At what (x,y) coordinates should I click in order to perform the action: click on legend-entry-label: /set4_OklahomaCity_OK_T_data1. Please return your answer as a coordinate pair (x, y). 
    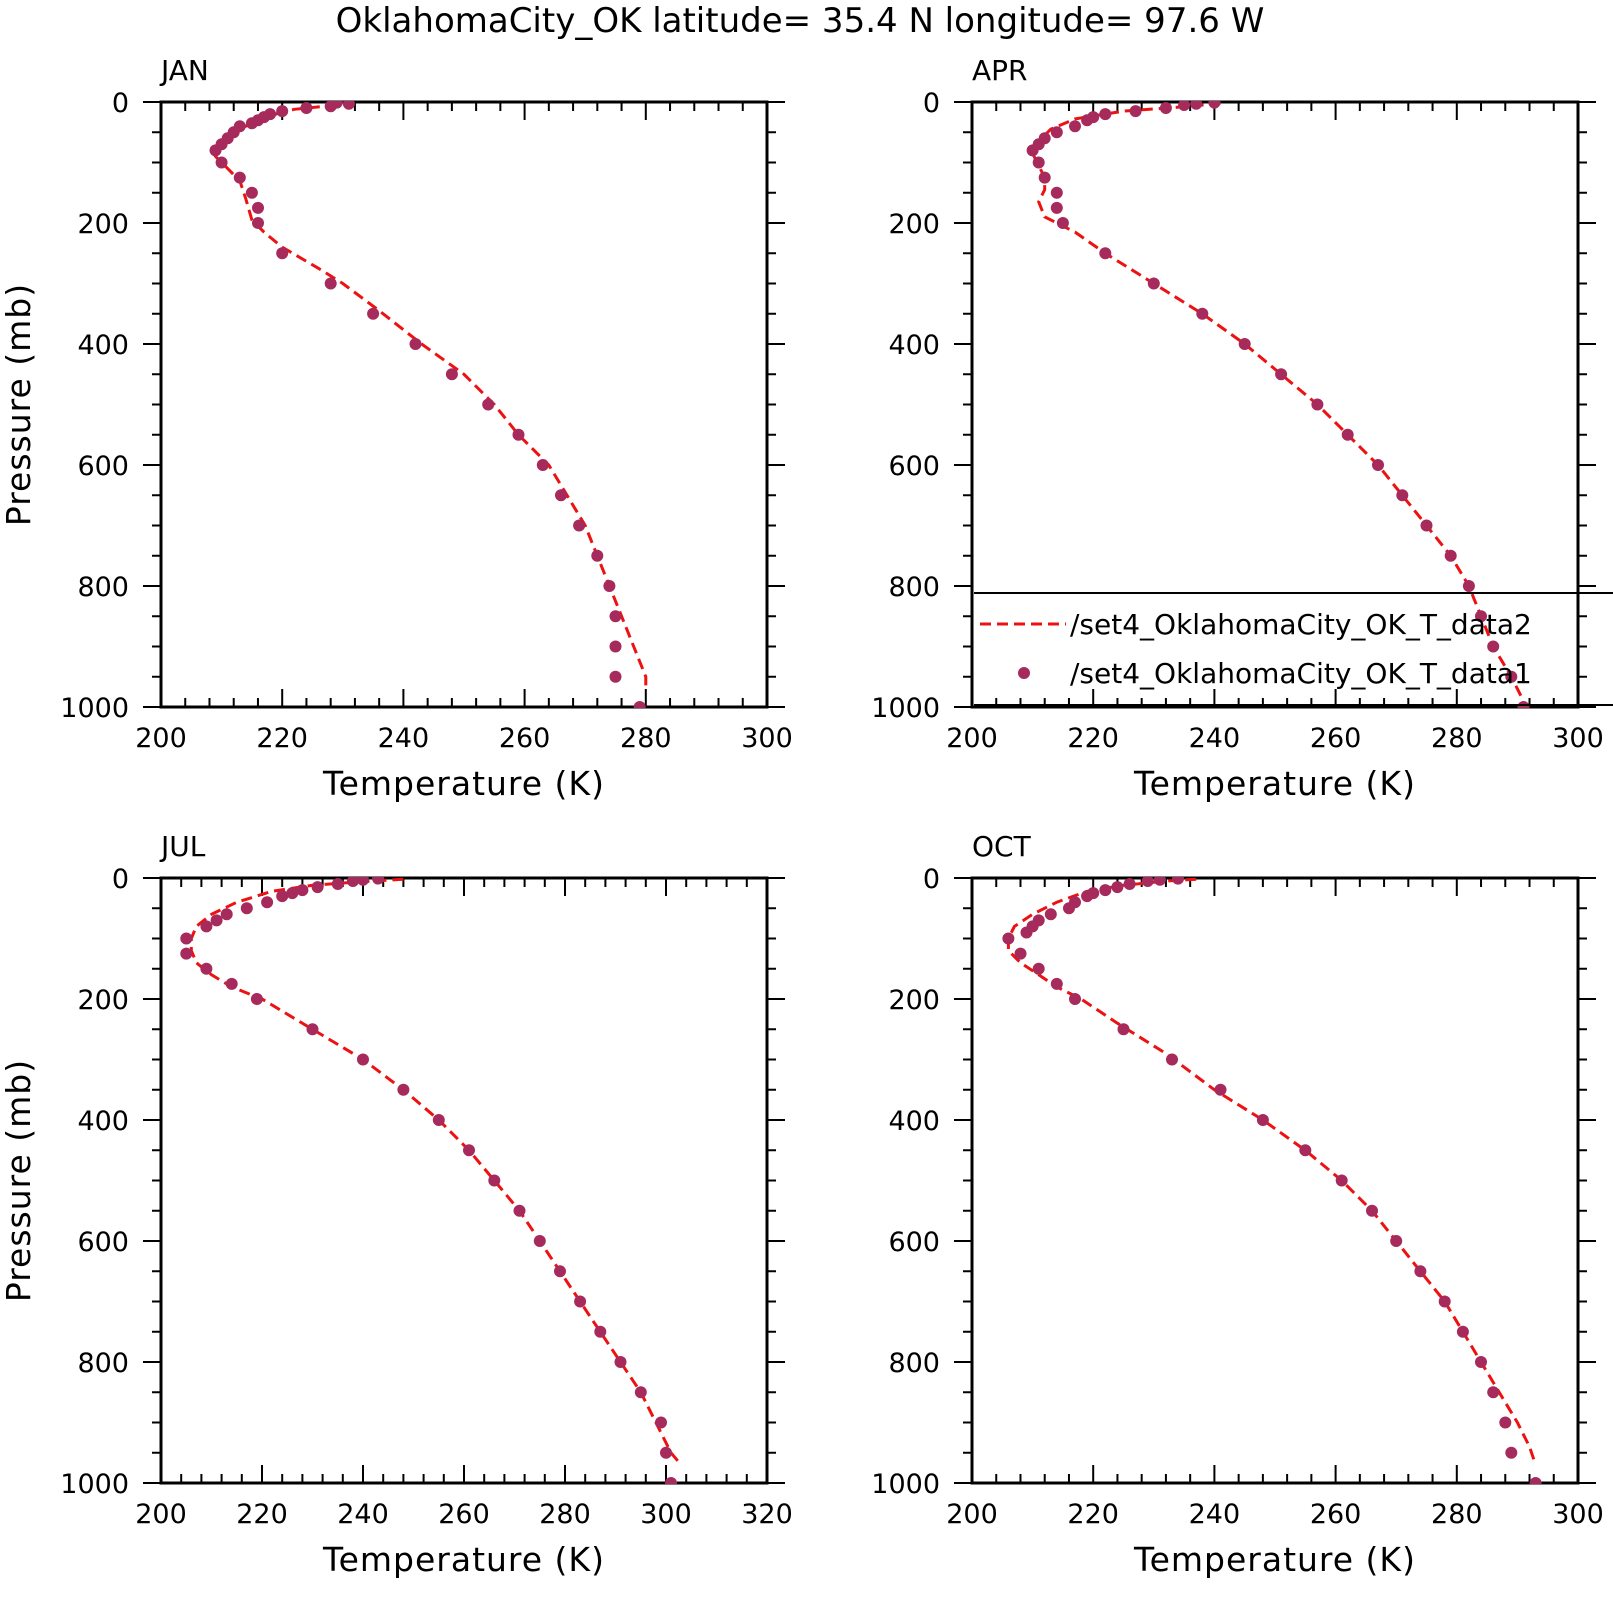
    Looking at the image, I should click on (1301, 673).